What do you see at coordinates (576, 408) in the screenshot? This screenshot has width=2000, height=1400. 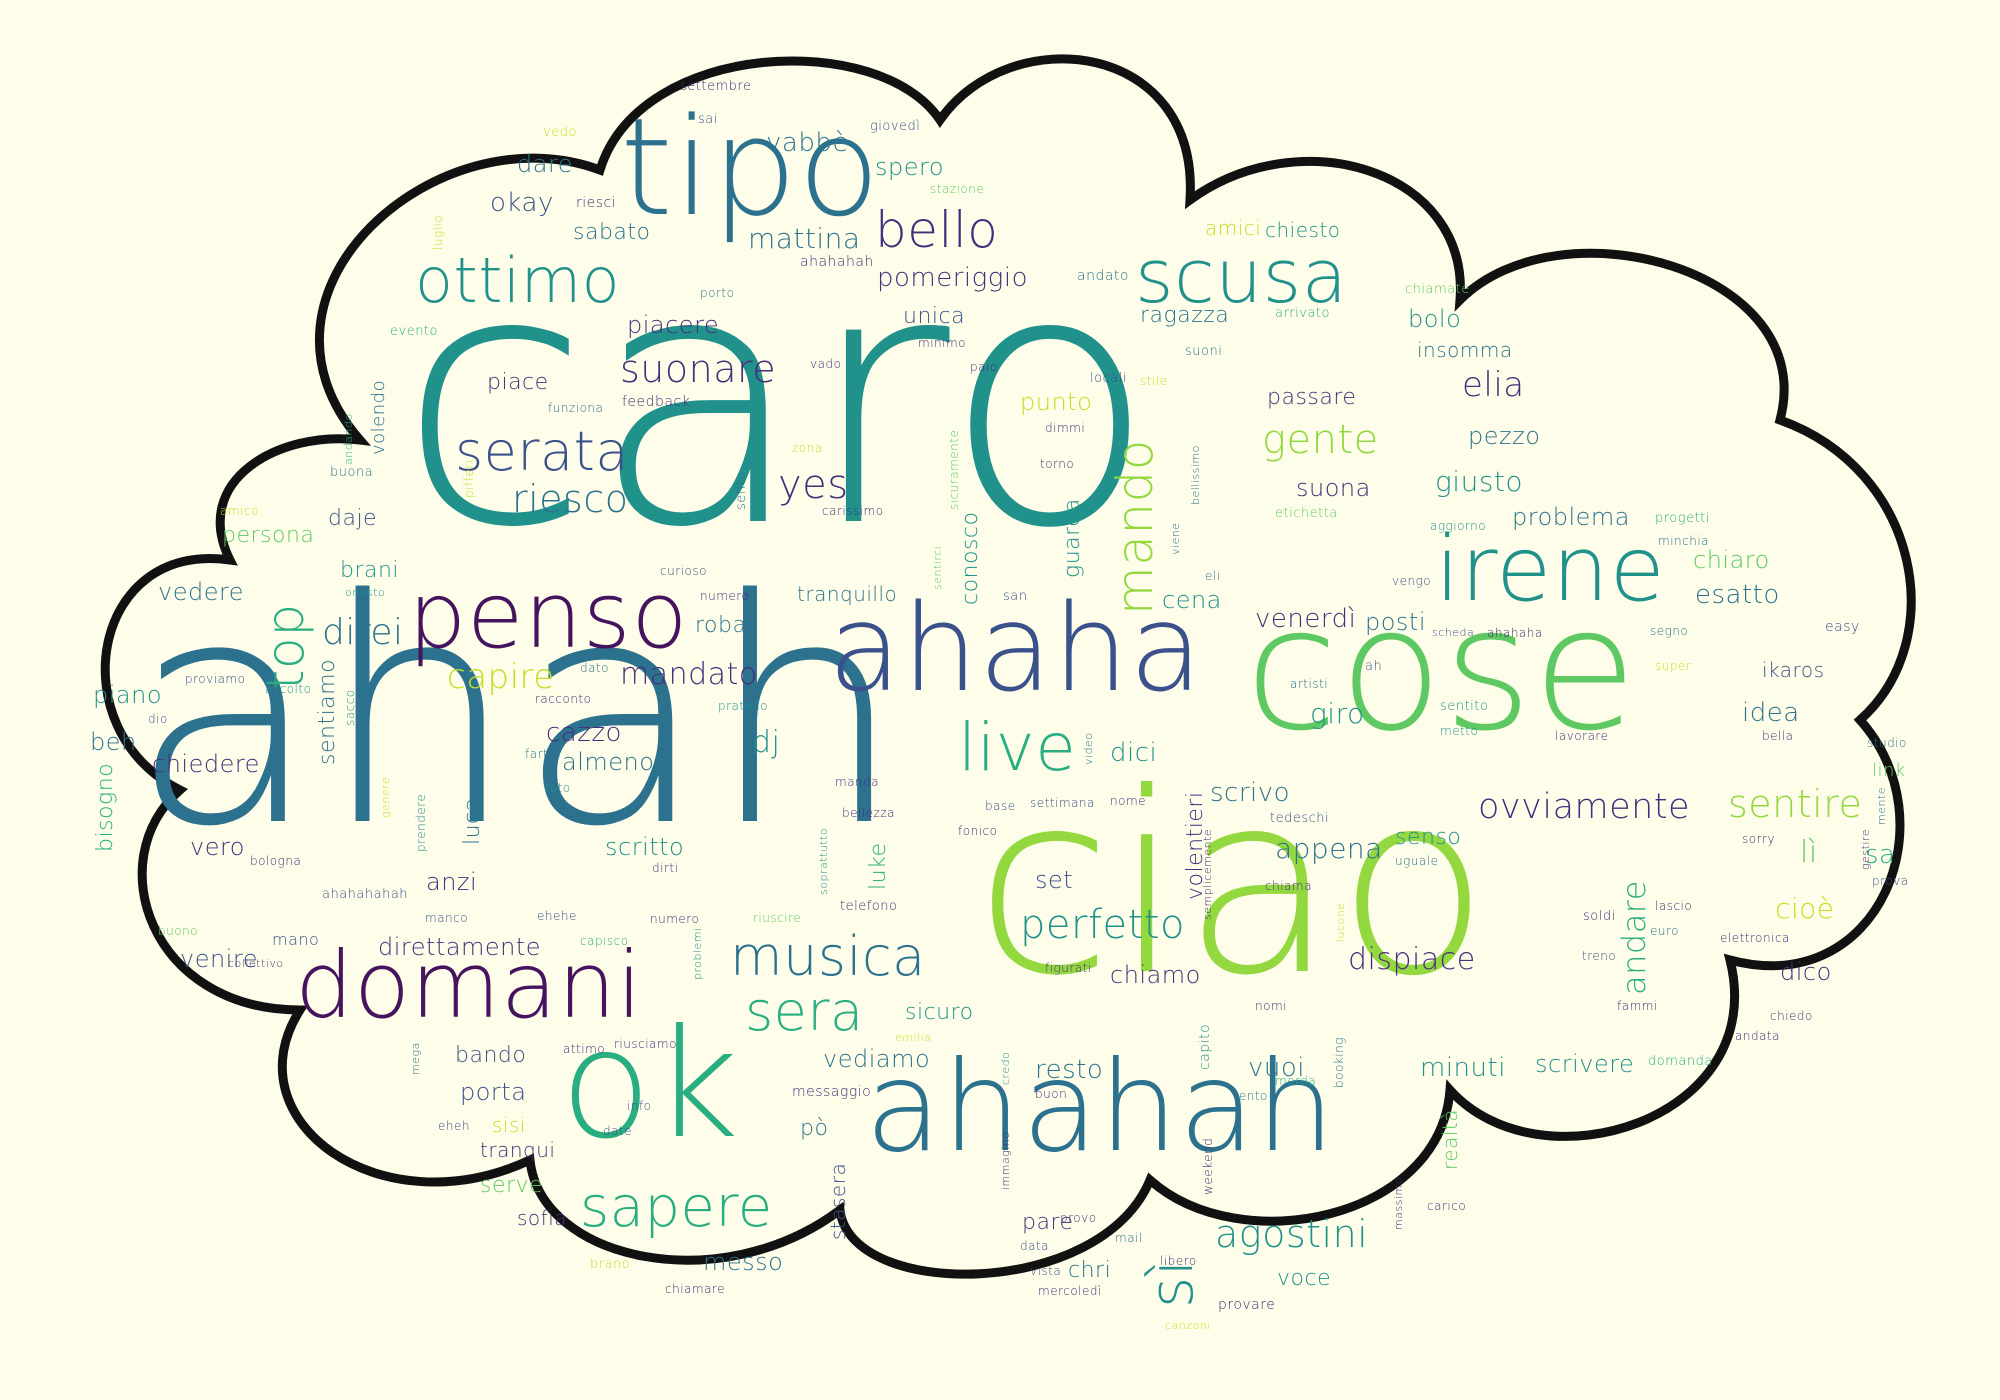 I see `word-funziona: funziona` at bounding box center [576, 408].